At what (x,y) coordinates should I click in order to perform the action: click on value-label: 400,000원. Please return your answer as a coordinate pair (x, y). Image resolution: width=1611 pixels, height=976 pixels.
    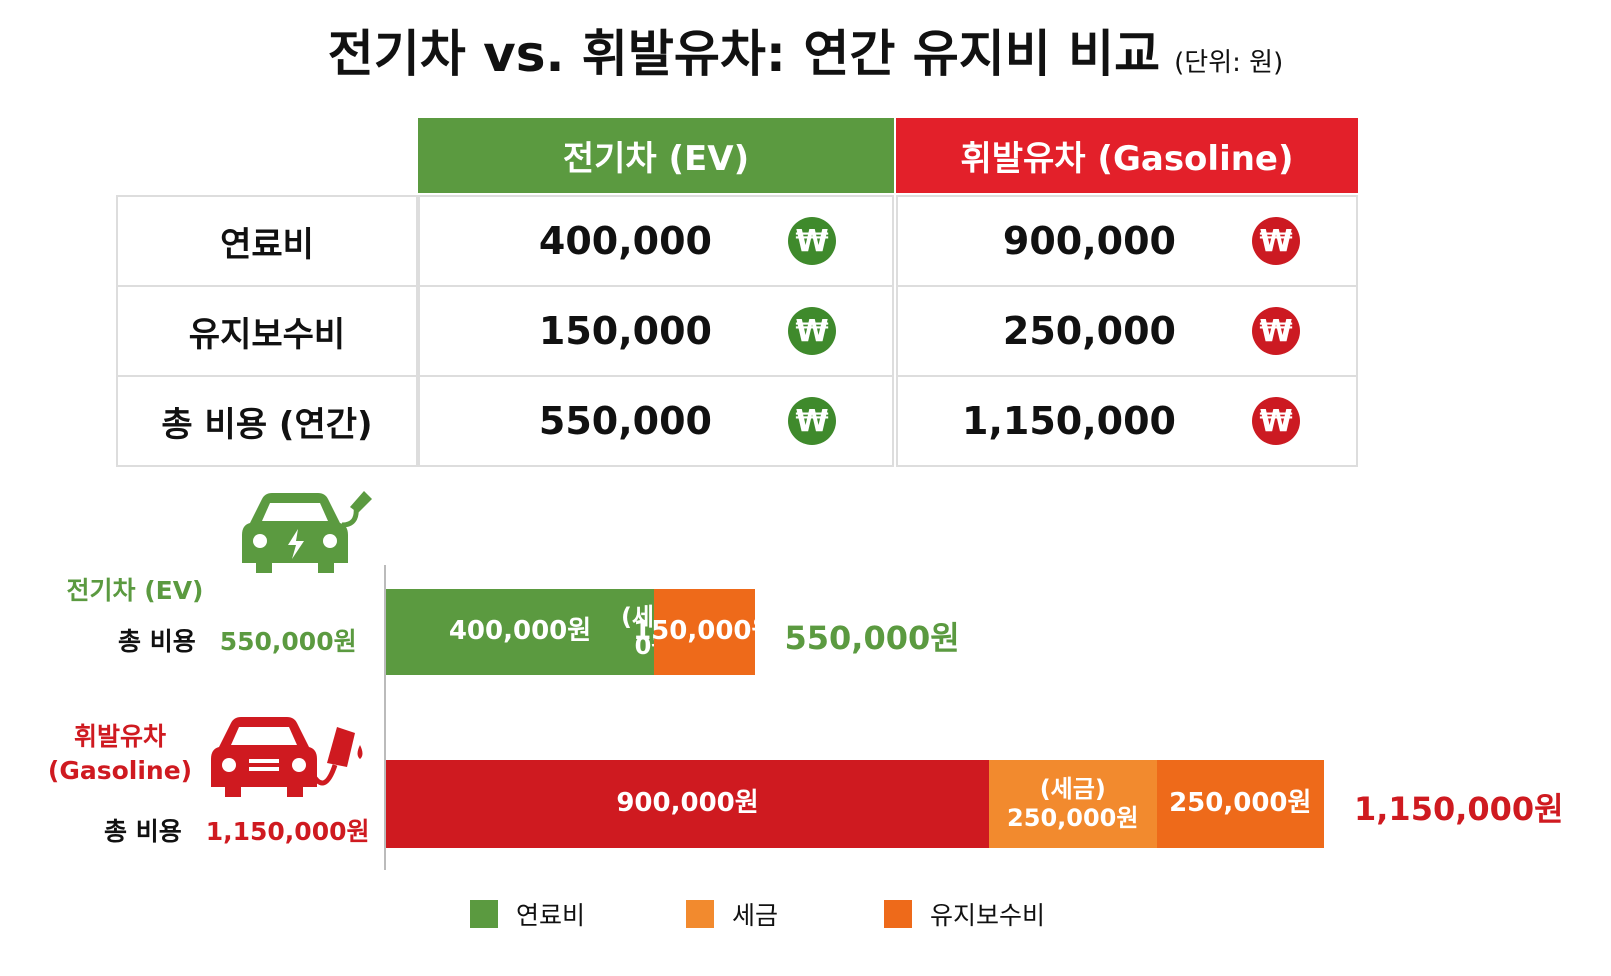
    Looking at the image, I should click on (520, 631).